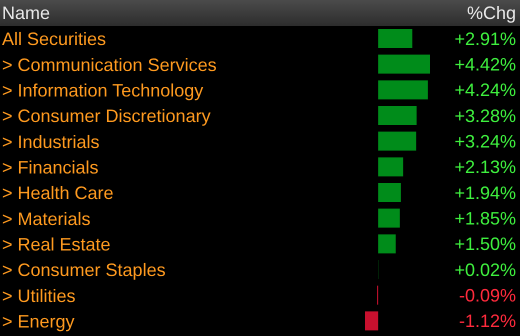 Image resolution: width=520 pixels, height=336 pixels. Describe the element at coordinates (51, 142) in the screenshot. I see `y-tick-label: > Industrials` at that location.